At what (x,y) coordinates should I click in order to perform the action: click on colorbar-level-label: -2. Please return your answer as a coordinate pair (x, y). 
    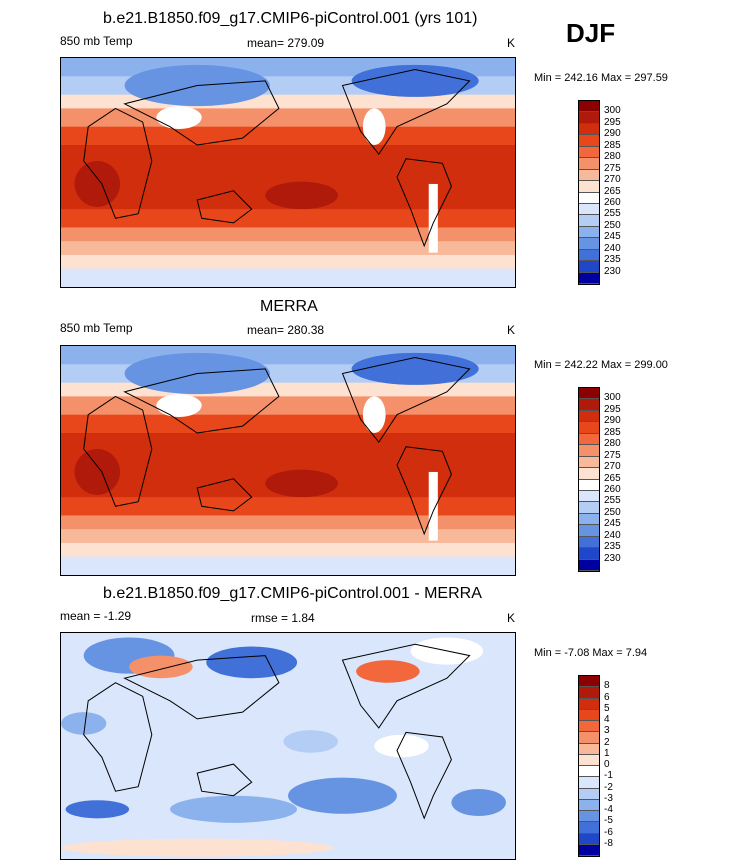
    Looking at the image, I should click on (608, 787).